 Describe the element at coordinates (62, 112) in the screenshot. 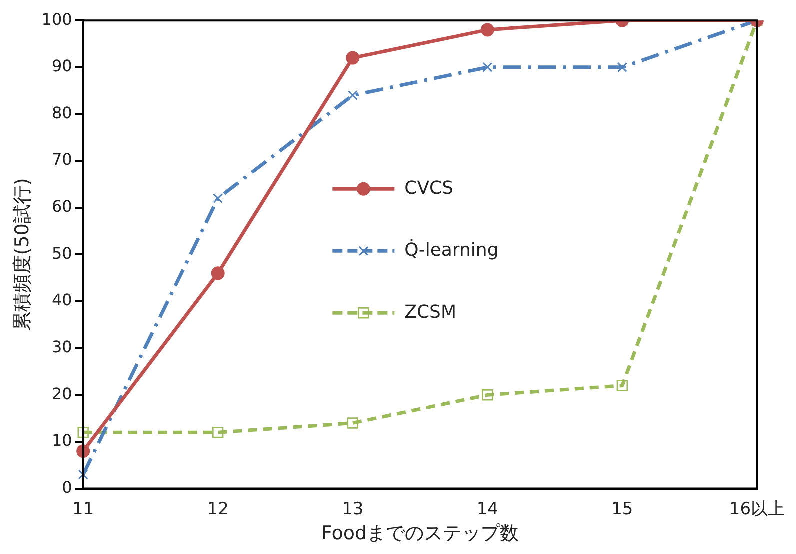

I see `y-tick-label: 80` at that location.